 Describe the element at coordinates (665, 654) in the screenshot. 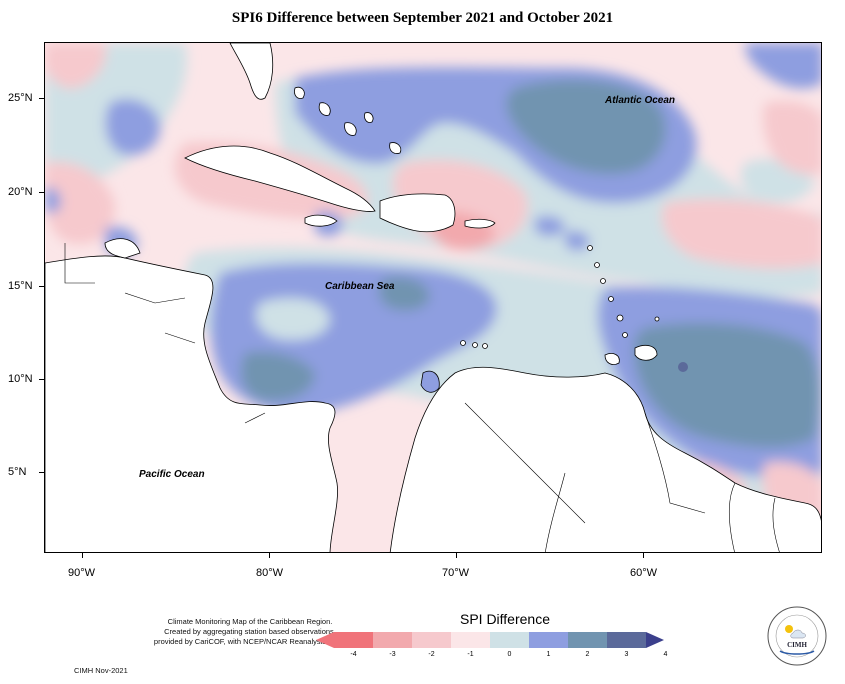

I see `legend-tick-label: 4` at that location.